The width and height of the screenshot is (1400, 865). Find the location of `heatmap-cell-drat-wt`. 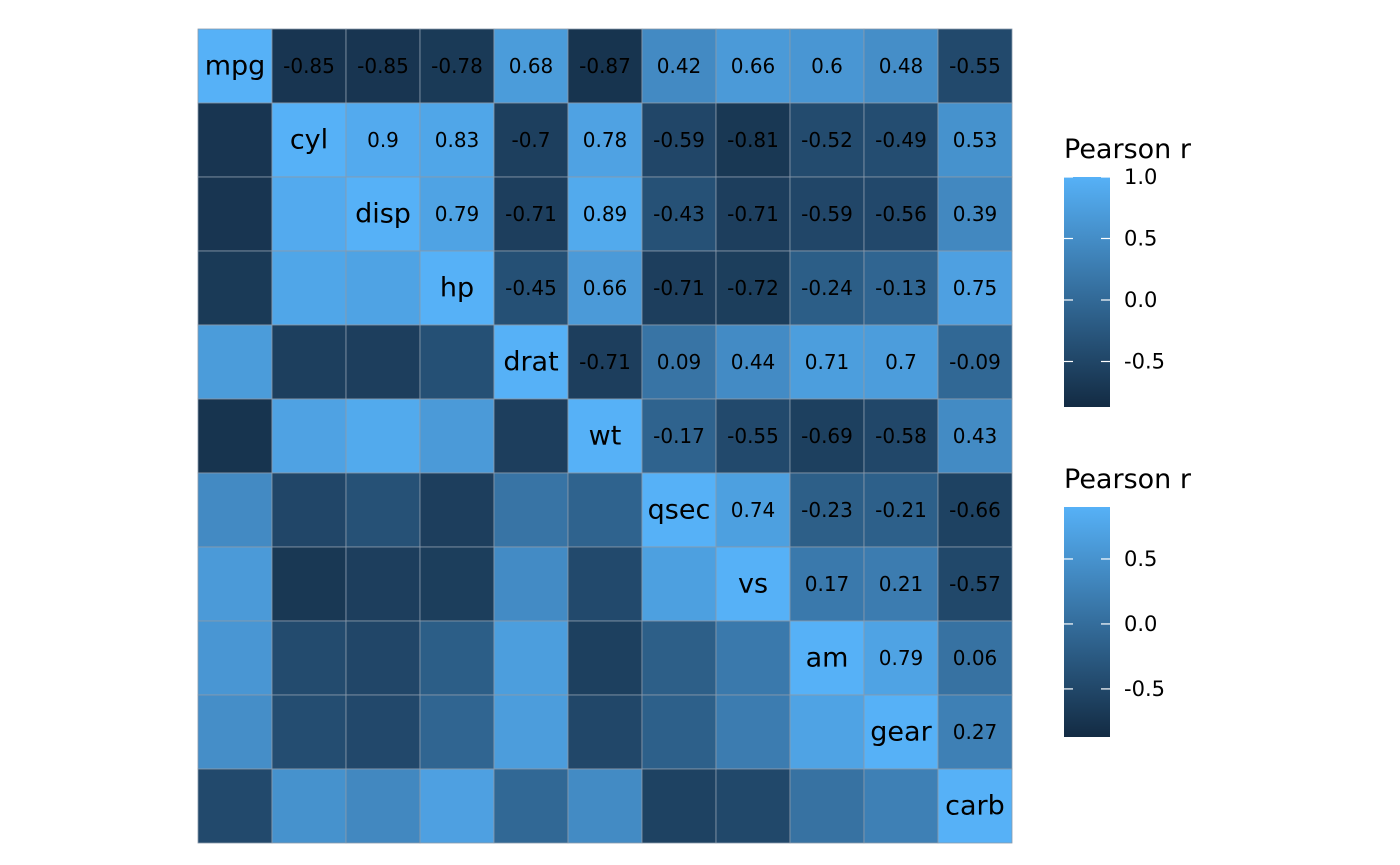

heatmap-cell-drat-wt is located at coordinates (605, 362).